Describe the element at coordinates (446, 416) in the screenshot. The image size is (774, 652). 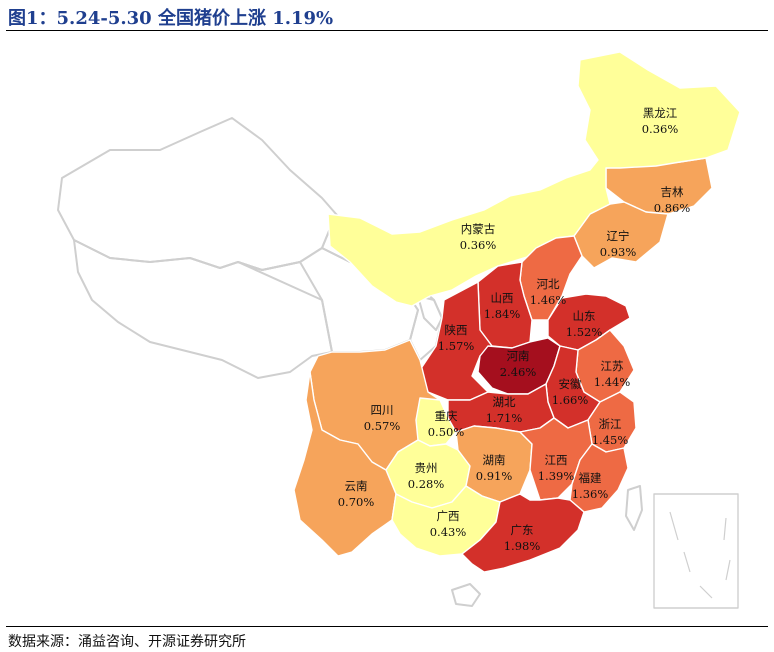
I see `province-name-chongqing: 重庆` at that location.